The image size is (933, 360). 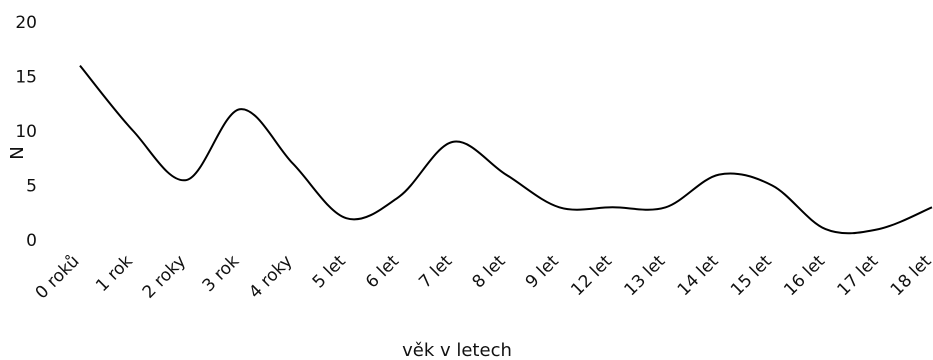 I want to click on y-axis-title: N, so click(x=17, y=152).